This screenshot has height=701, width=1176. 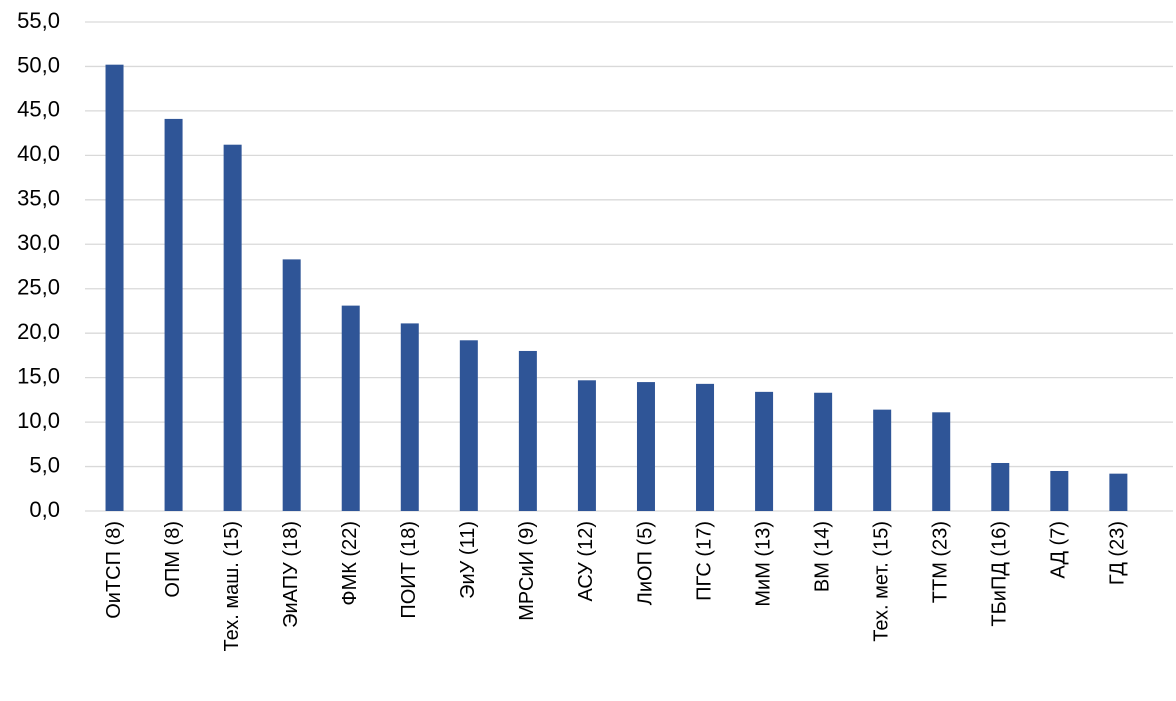 What do you see at coordinates (38, 375) in the screenshot?
I see `y-tick-label: 15,0` at bounding box center [38, 375].